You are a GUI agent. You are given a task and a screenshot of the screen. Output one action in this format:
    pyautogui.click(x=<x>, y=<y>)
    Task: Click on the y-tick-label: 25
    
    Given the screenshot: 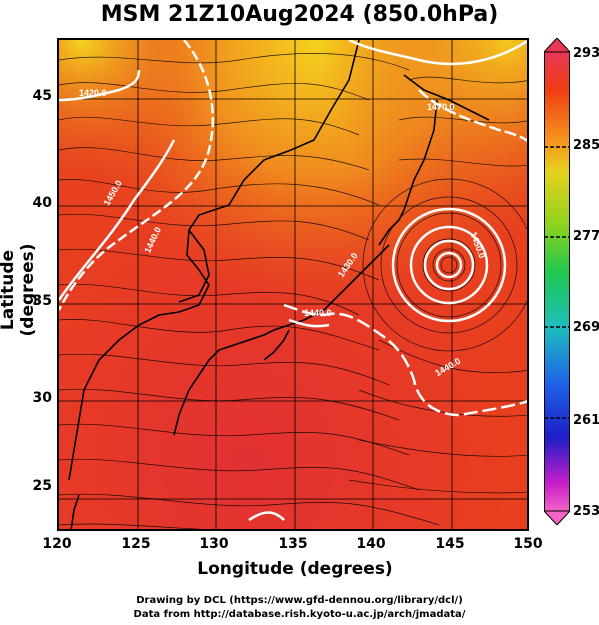 What is the action you would take?
    pyautogui.click(x=42, y=486)
    